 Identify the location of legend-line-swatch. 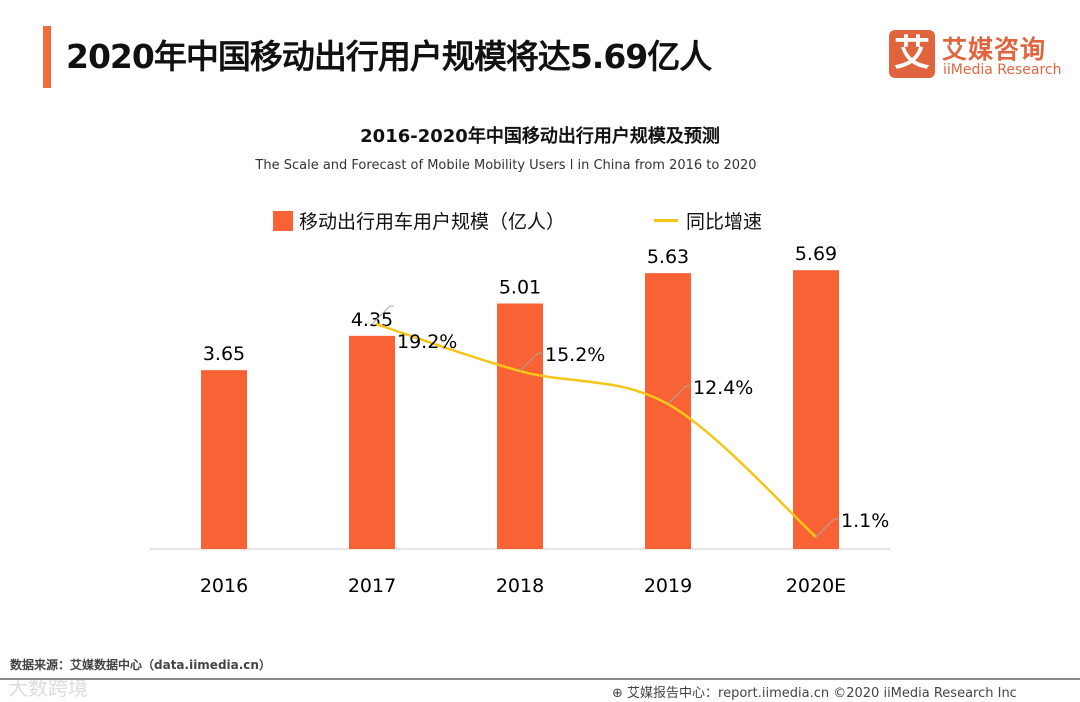
(666, 220).